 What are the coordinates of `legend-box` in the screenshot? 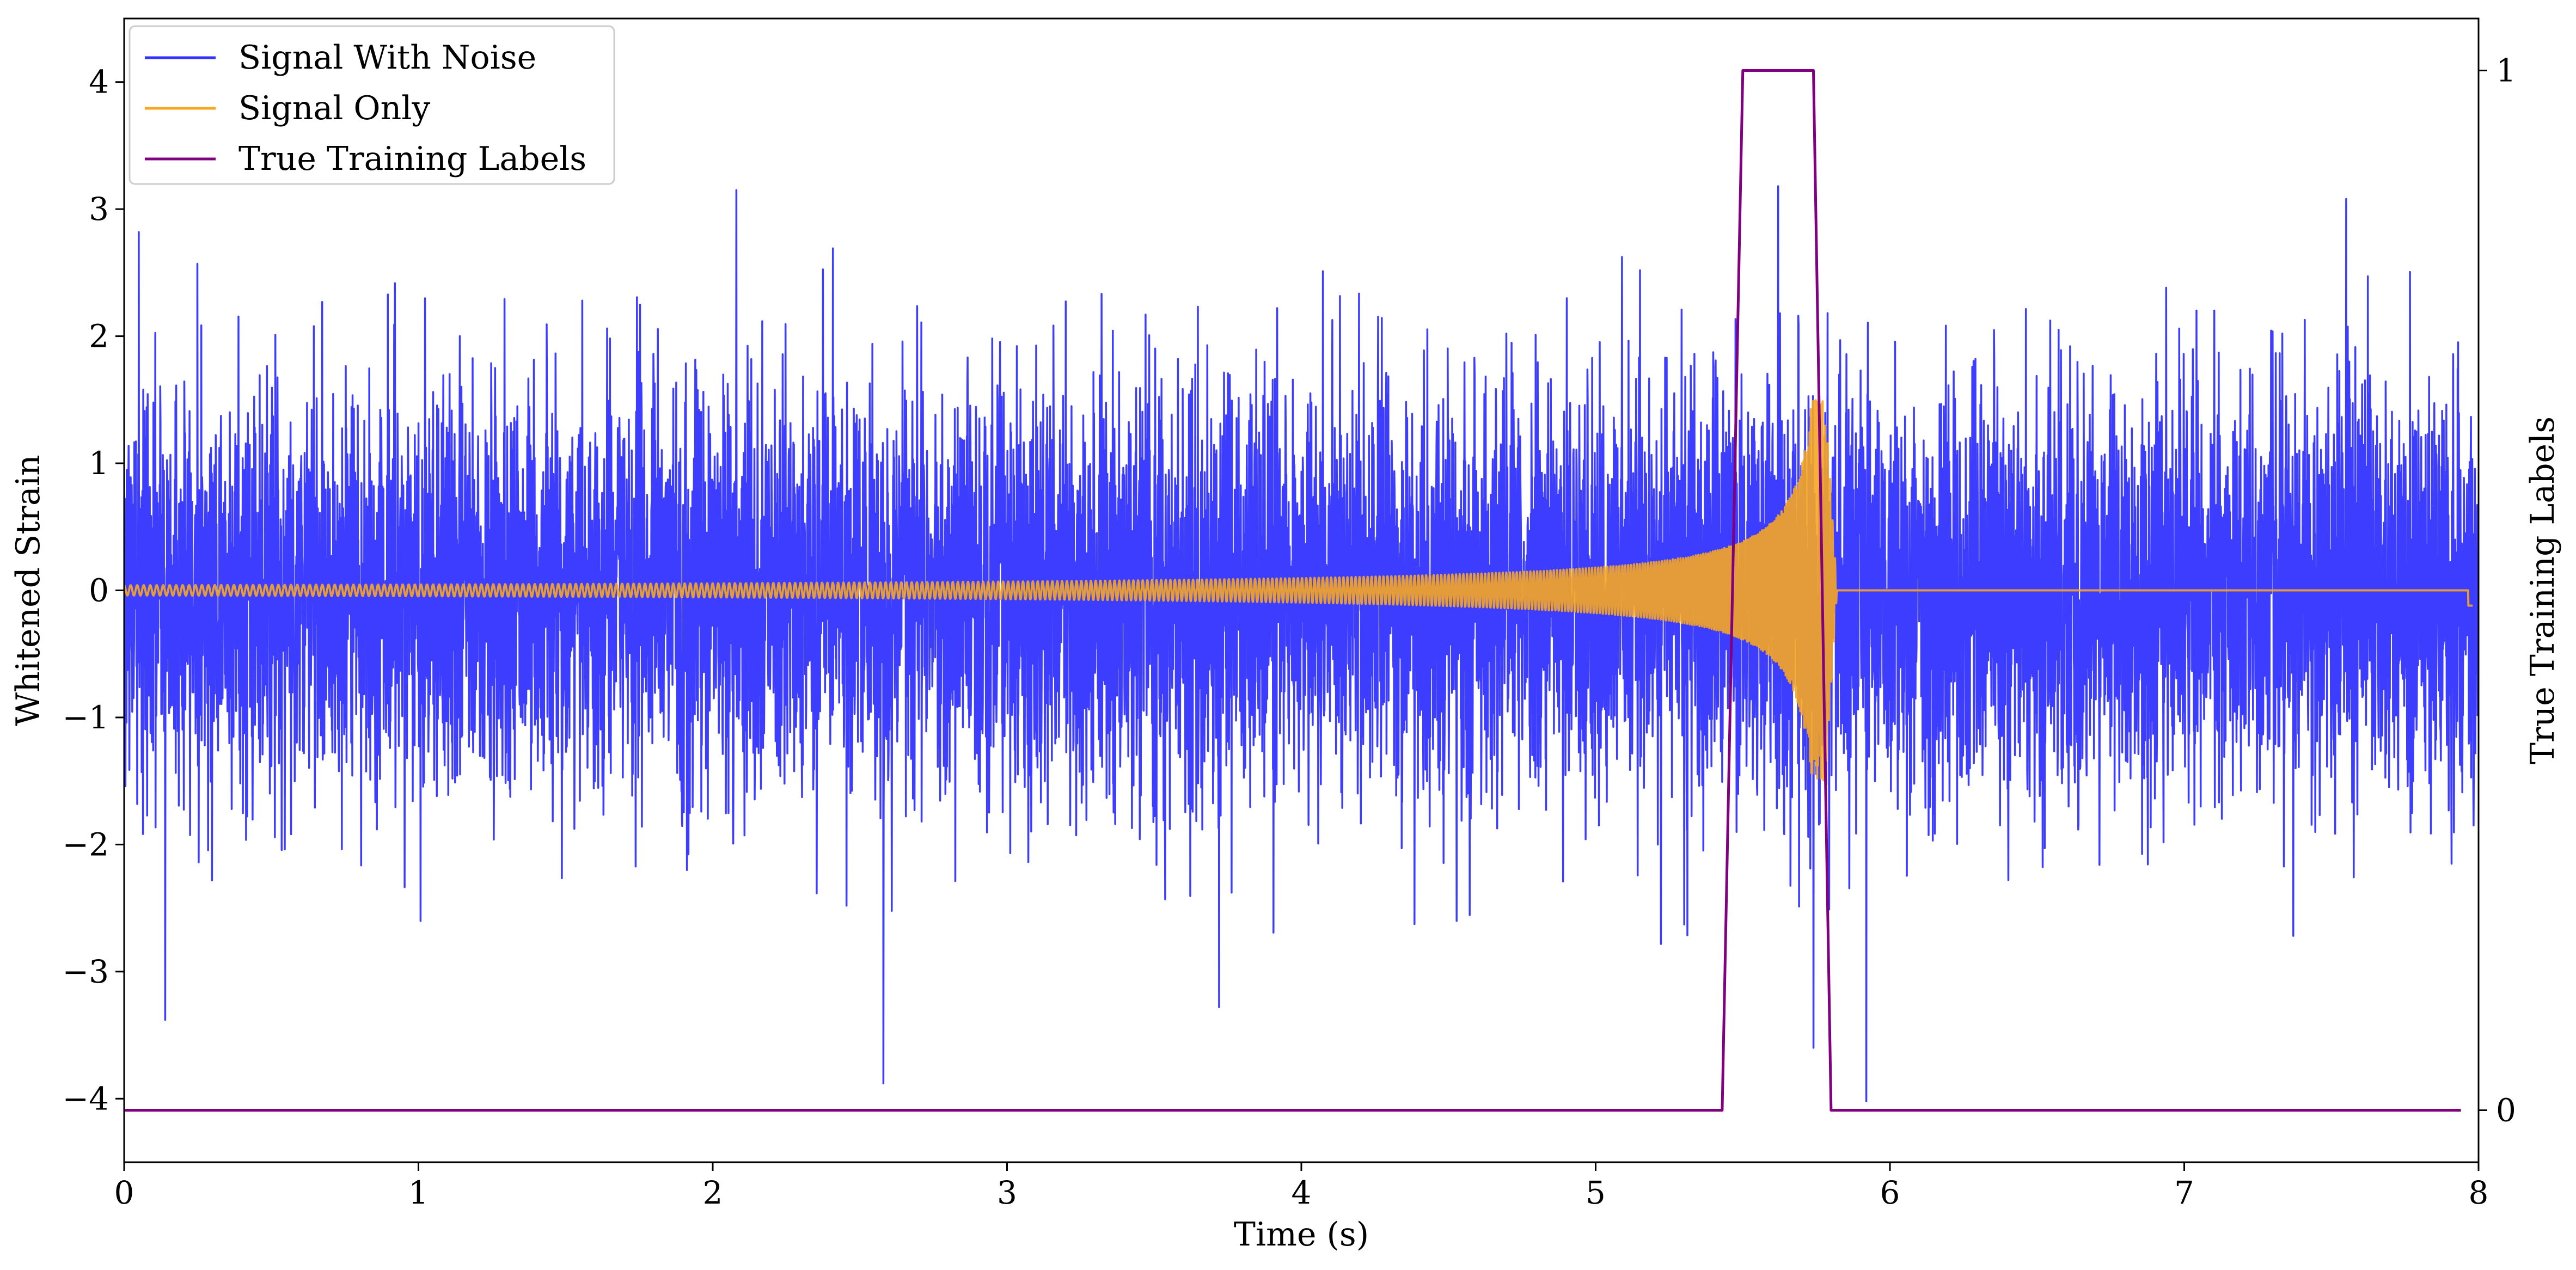 It's located at (372, 105).